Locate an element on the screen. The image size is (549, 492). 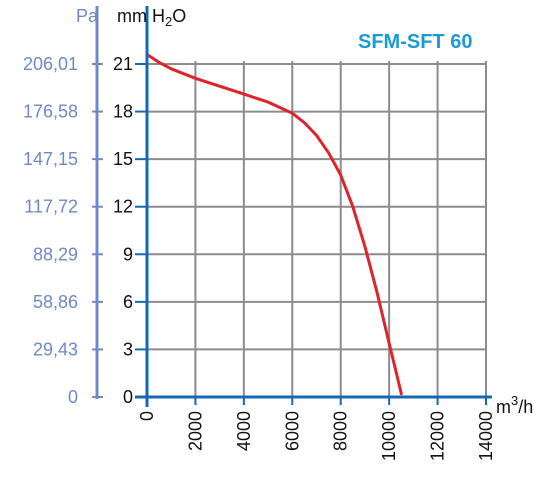
x-axis-title-superscript: 3 is located at coordinates (514, 400).